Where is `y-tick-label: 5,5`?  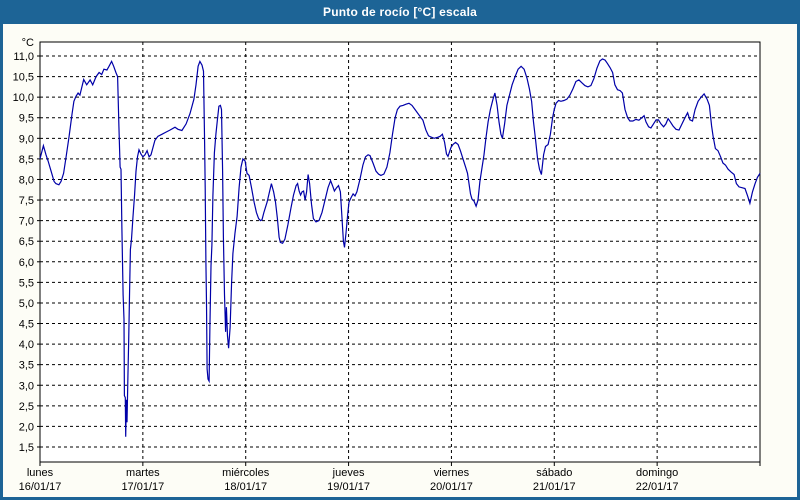
y-tick-label: 5,5 is located at coordinates (26, 283).